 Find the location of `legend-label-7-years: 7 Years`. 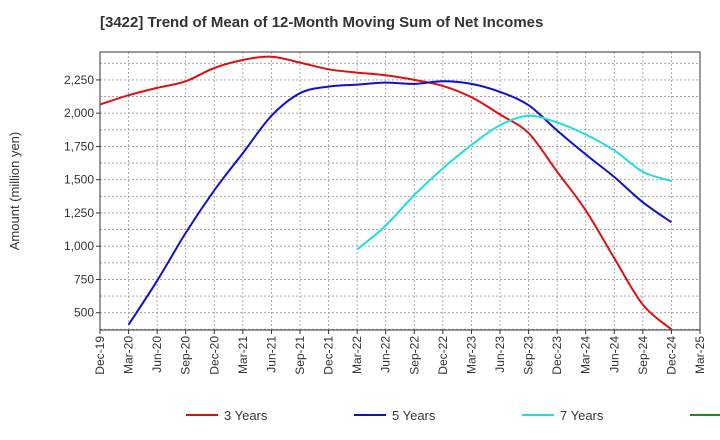

legend-label-7-years: 7 Years is located at coordinates (582, 415).